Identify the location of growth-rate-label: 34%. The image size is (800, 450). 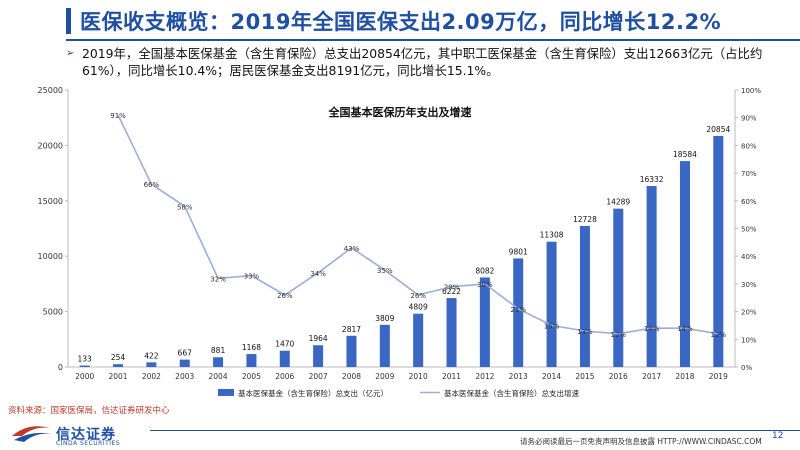
(318, 274).